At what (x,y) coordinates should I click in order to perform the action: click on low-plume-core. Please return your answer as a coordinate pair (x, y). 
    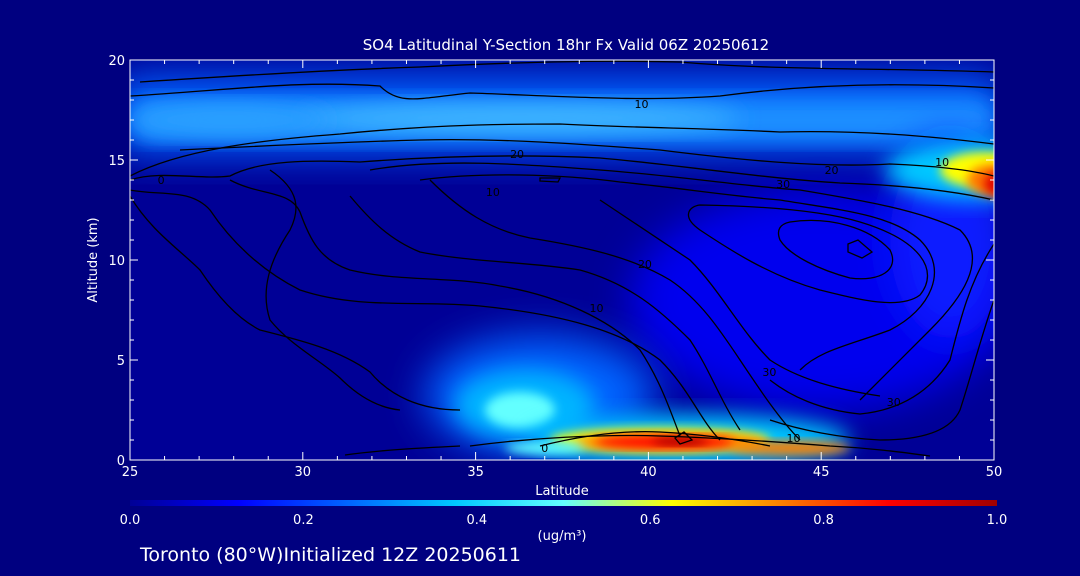
    Looking at the image, I should click on (520, 410).